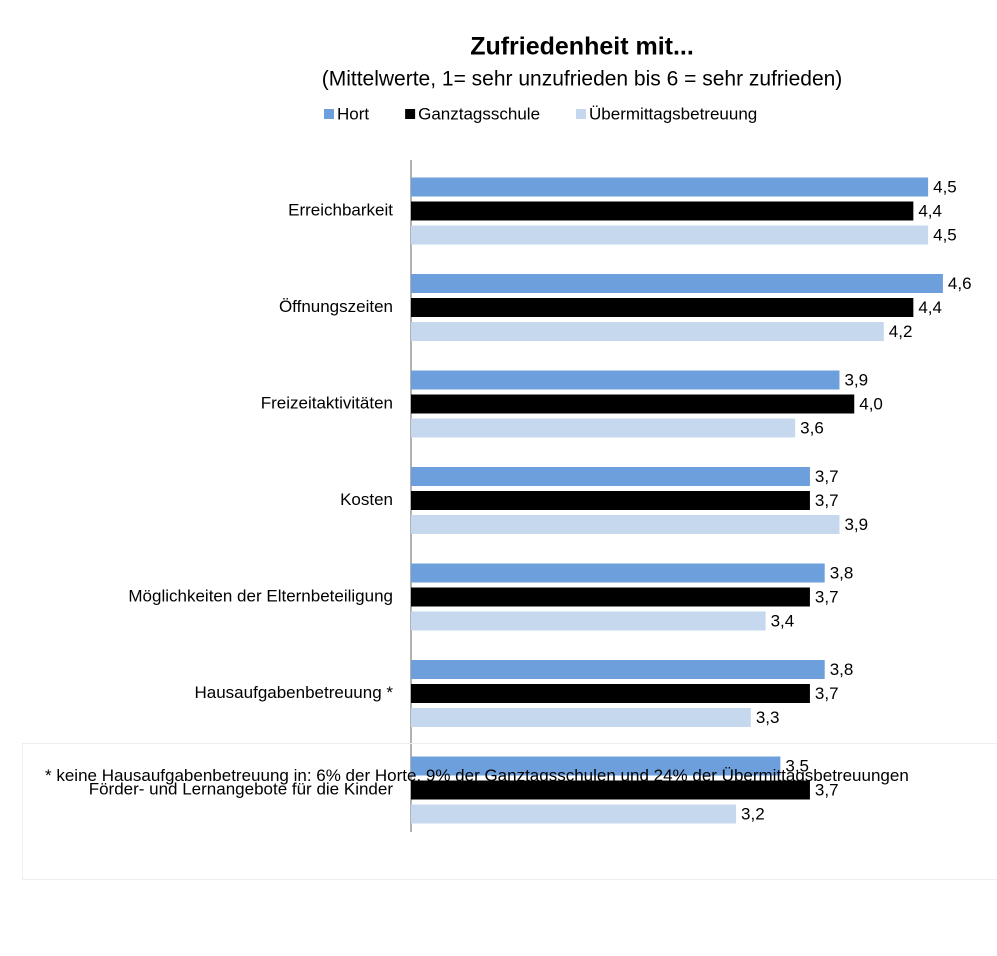 The width and height of the screenshot is (997, 956). I want to click on data-label: 4,0, so click(871, 403).